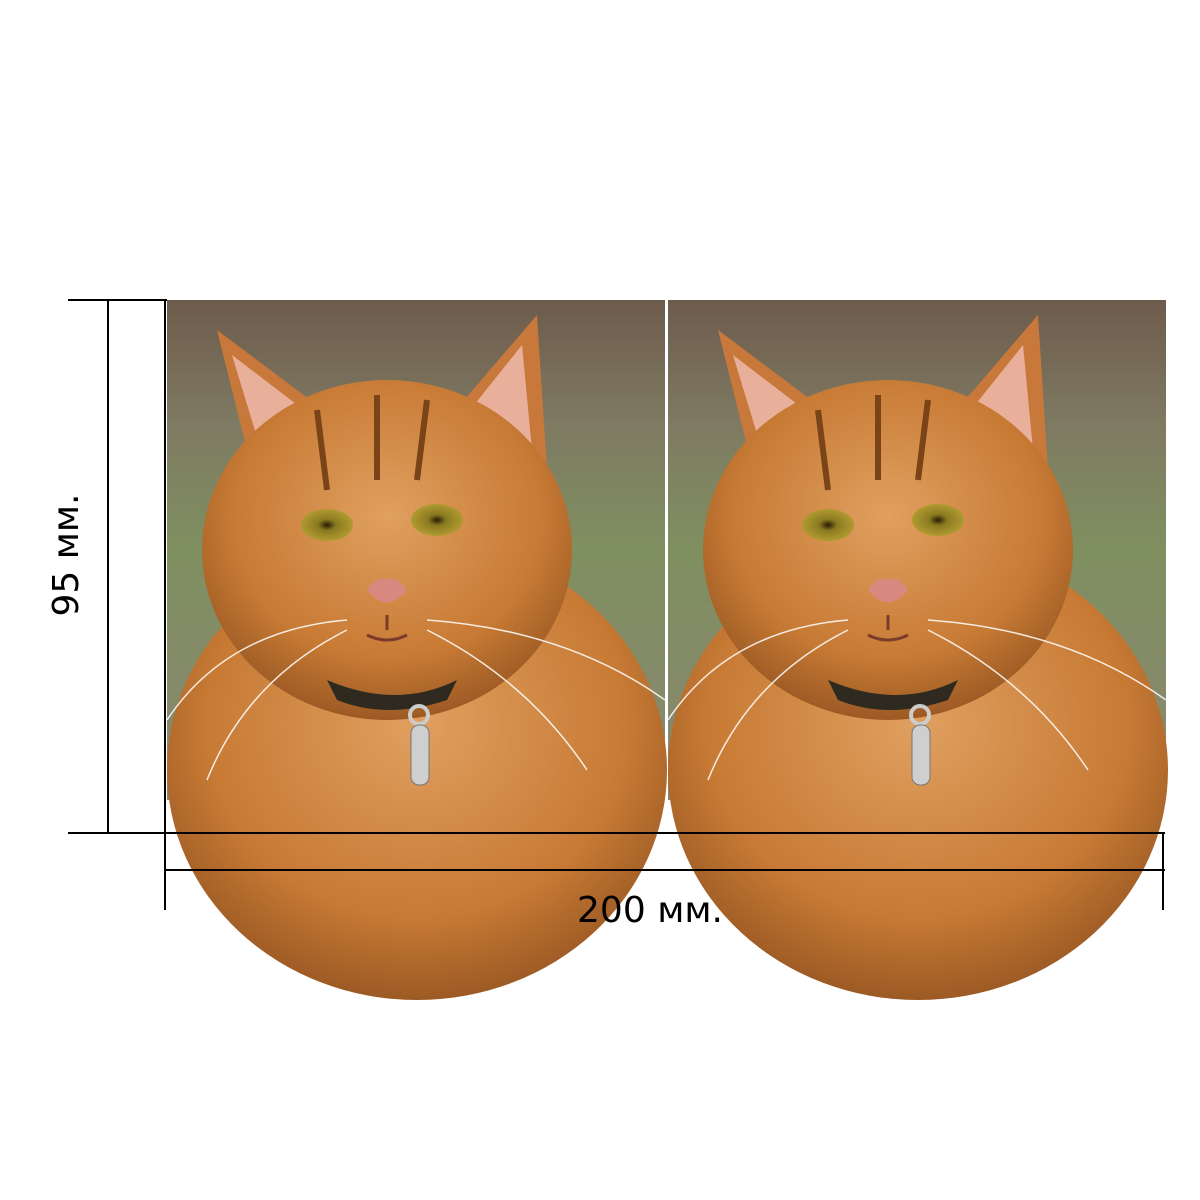 The width and height of the screenshot is (1200, 1200). What do you see at coordinates (66, 554) in the screenshot?
I see `height-label: 95 мм.` at bounding box center [66, 554].